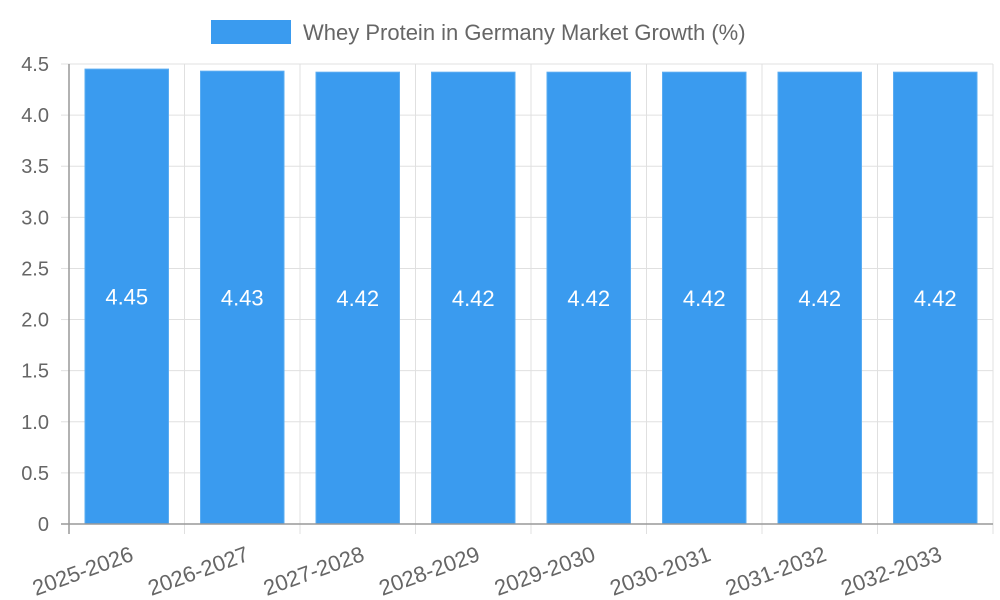 The image size is (1000, 600). Describe the element at coordinates (35, 218) in the screenshot. I see `y-tick-label: 3.0` at that location.